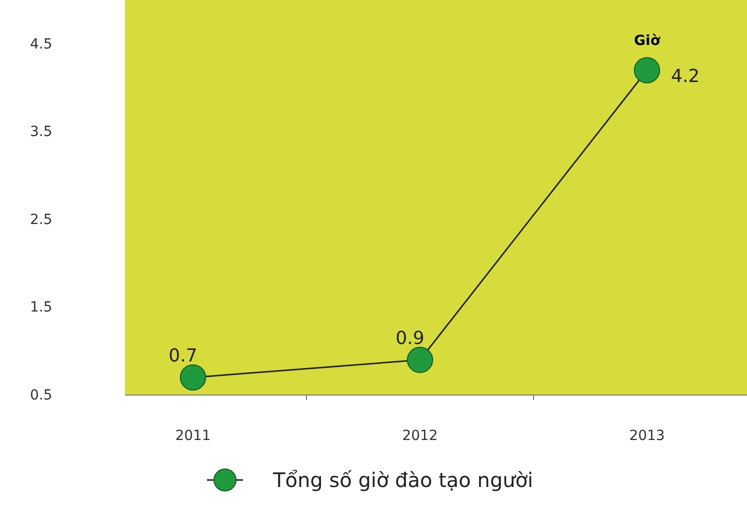 The image size is (747, 512). Describe the element at coordinates (41, 308) in the screenshot. I see `y-tick-label: 1.5` at that location.